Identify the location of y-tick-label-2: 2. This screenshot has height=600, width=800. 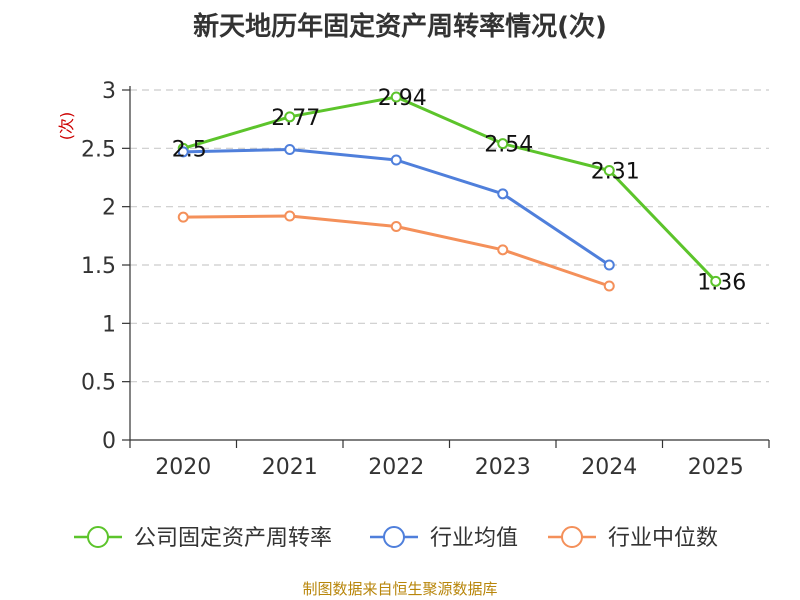
(109, 208).